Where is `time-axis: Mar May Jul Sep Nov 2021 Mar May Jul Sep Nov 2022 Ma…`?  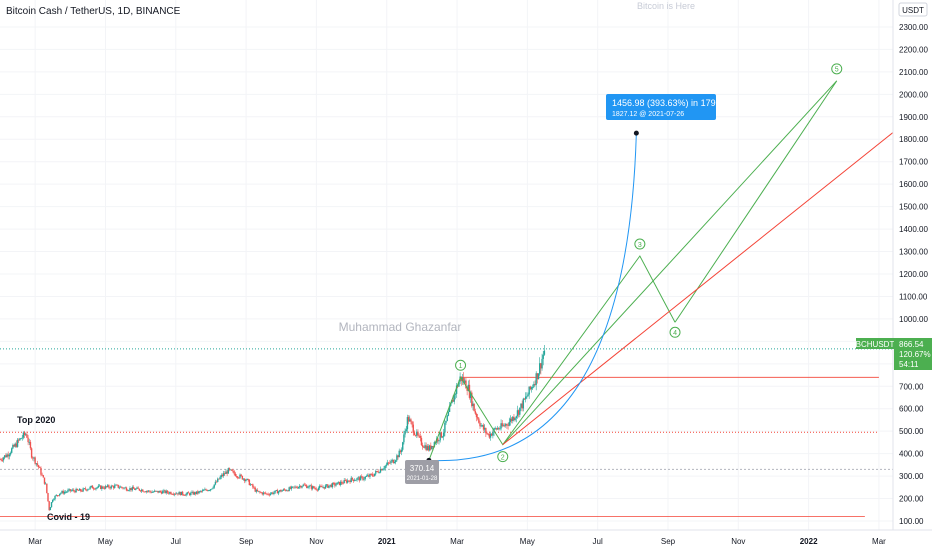 time-axis: Mar May Jul Sep Nov 2021 Mar May Jul Sep Nov 2022 Ma… is located at coordinates (457, 541).